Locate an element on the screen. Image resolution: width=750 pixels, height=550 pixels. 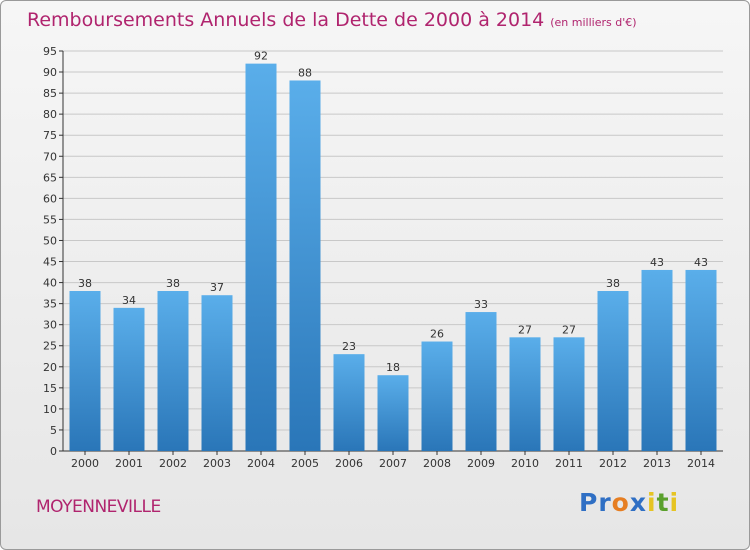
y-tick-label: 90 is located at coordinates (50, 72).